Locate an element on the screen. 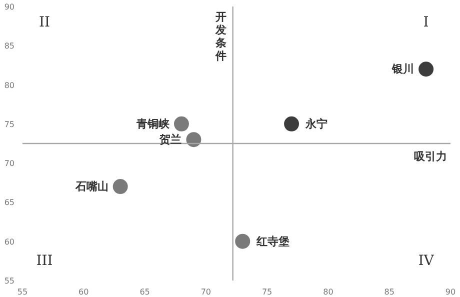 The height and width of the screenshot is (297, 460). series-label: 银川 is located at coordinates (402, 69).